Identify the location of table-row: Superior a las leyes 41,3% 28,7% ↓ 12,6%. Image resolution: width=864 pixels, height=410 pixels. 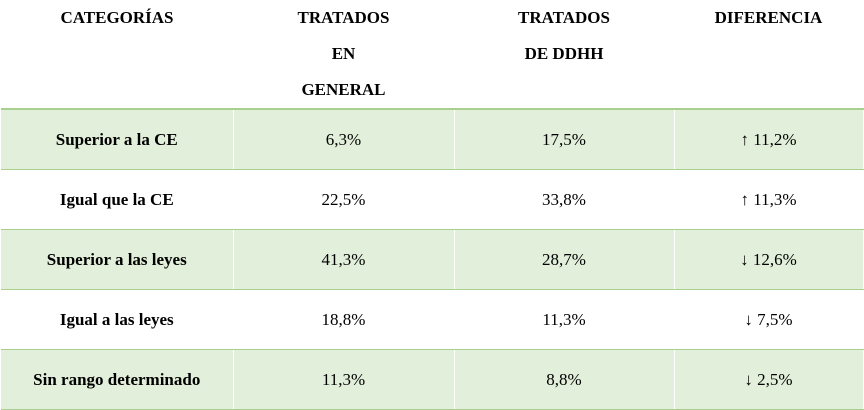
(432, 259).